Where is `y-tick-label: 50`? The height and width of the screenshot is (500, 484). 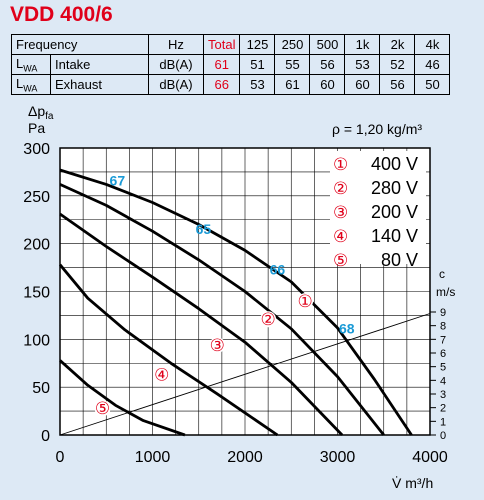
y-tick-label: 50 is located at coordinates (41, 388).